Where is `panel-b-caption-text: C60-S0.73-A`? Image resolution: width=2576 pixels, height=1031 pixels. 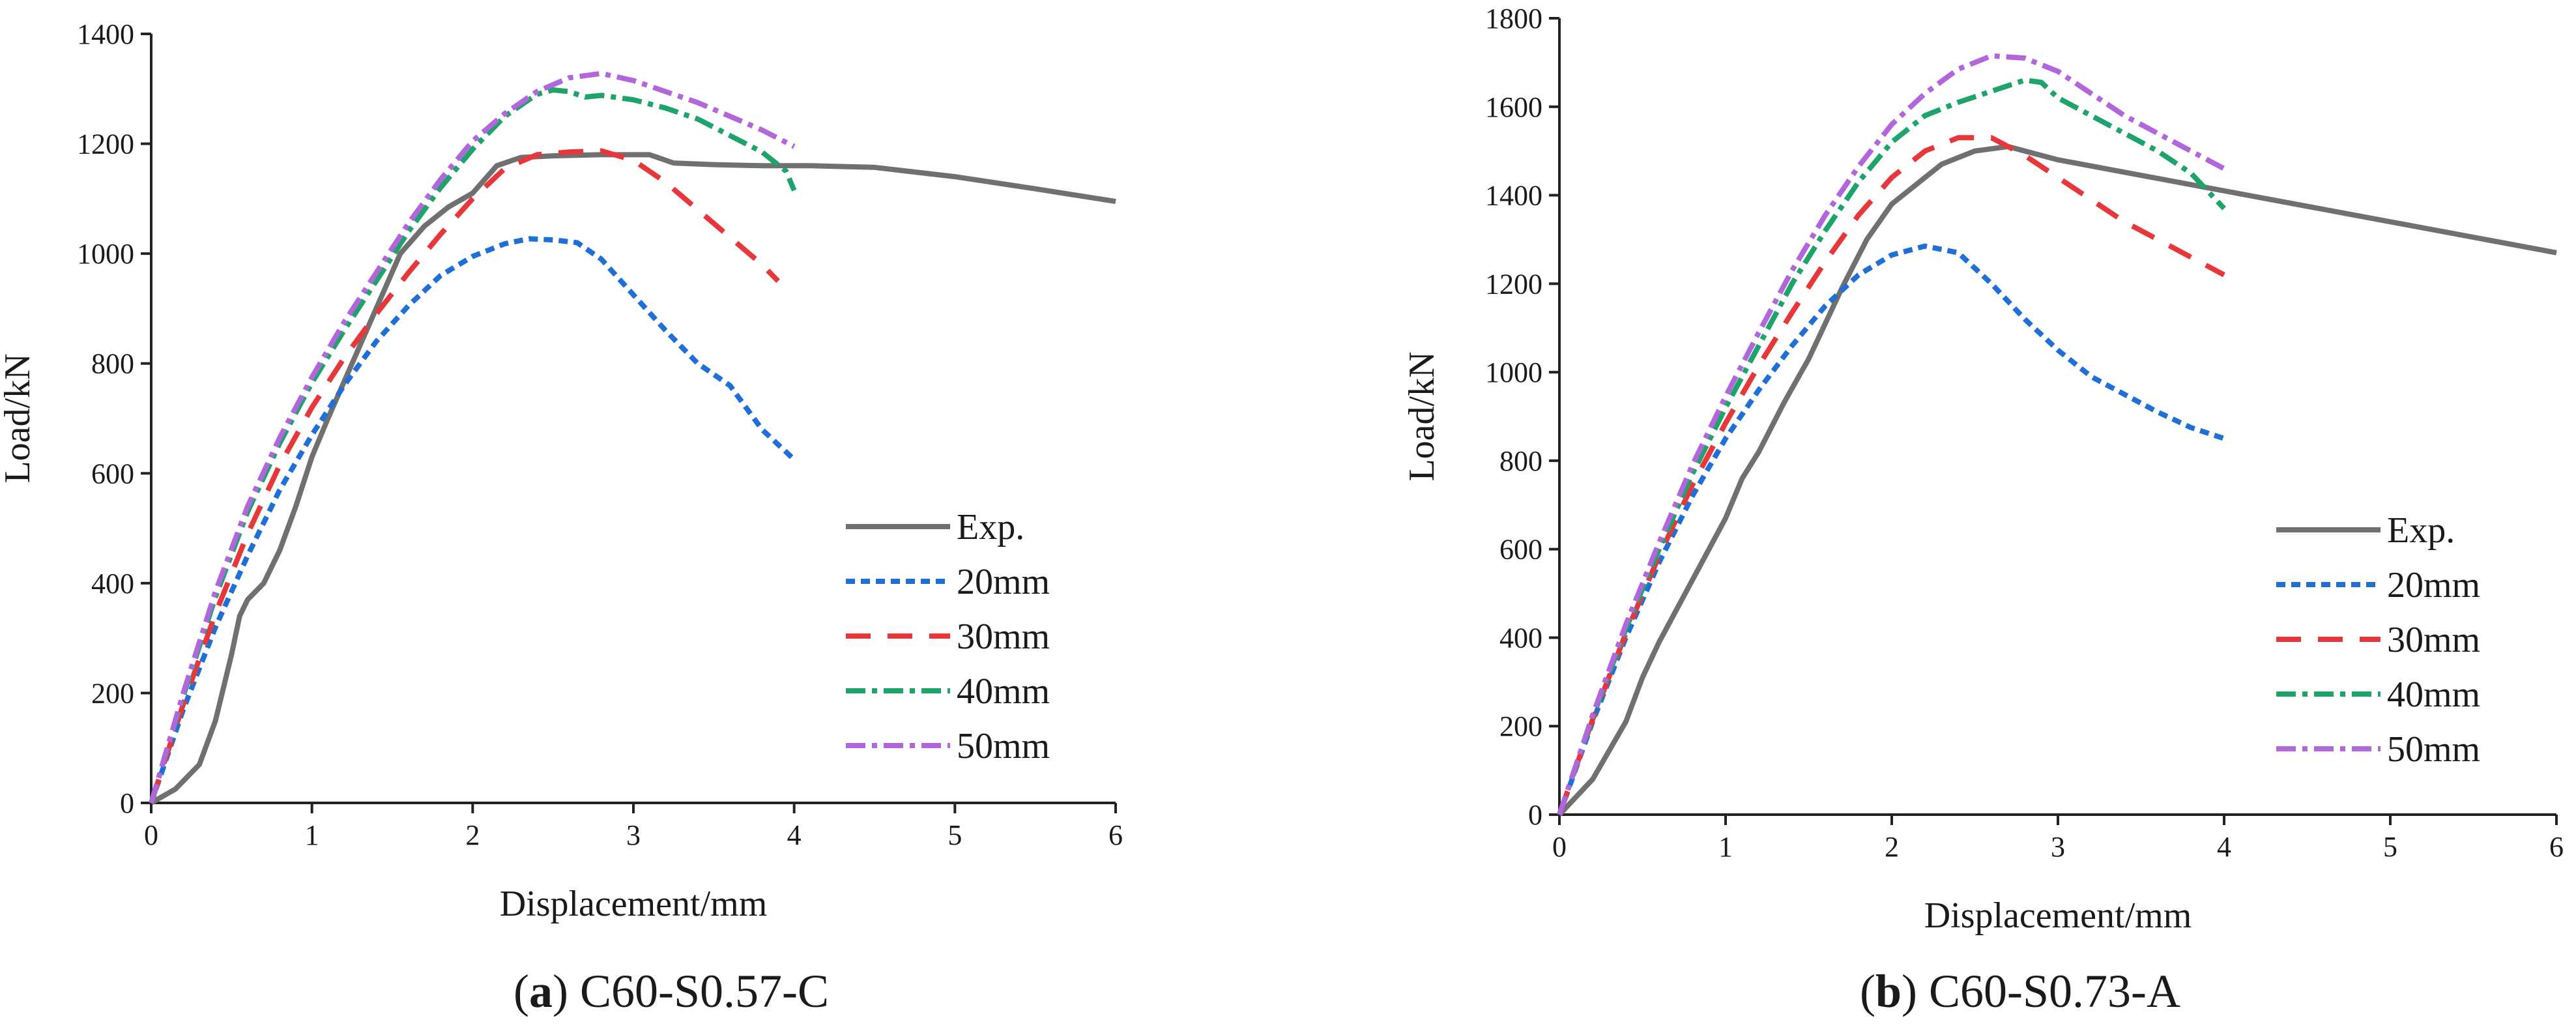
panel-b-caption-text: C60-S0.73-A is located at coordinates (2054, 991).